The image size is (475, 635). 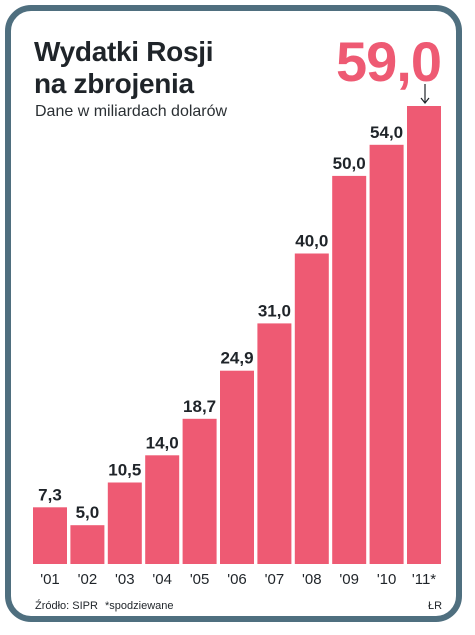 What do you see at coordinates (114, 83) in the screenshot?
I see `title-line-2: na zbrojenia` at bounding box center [114, 83].